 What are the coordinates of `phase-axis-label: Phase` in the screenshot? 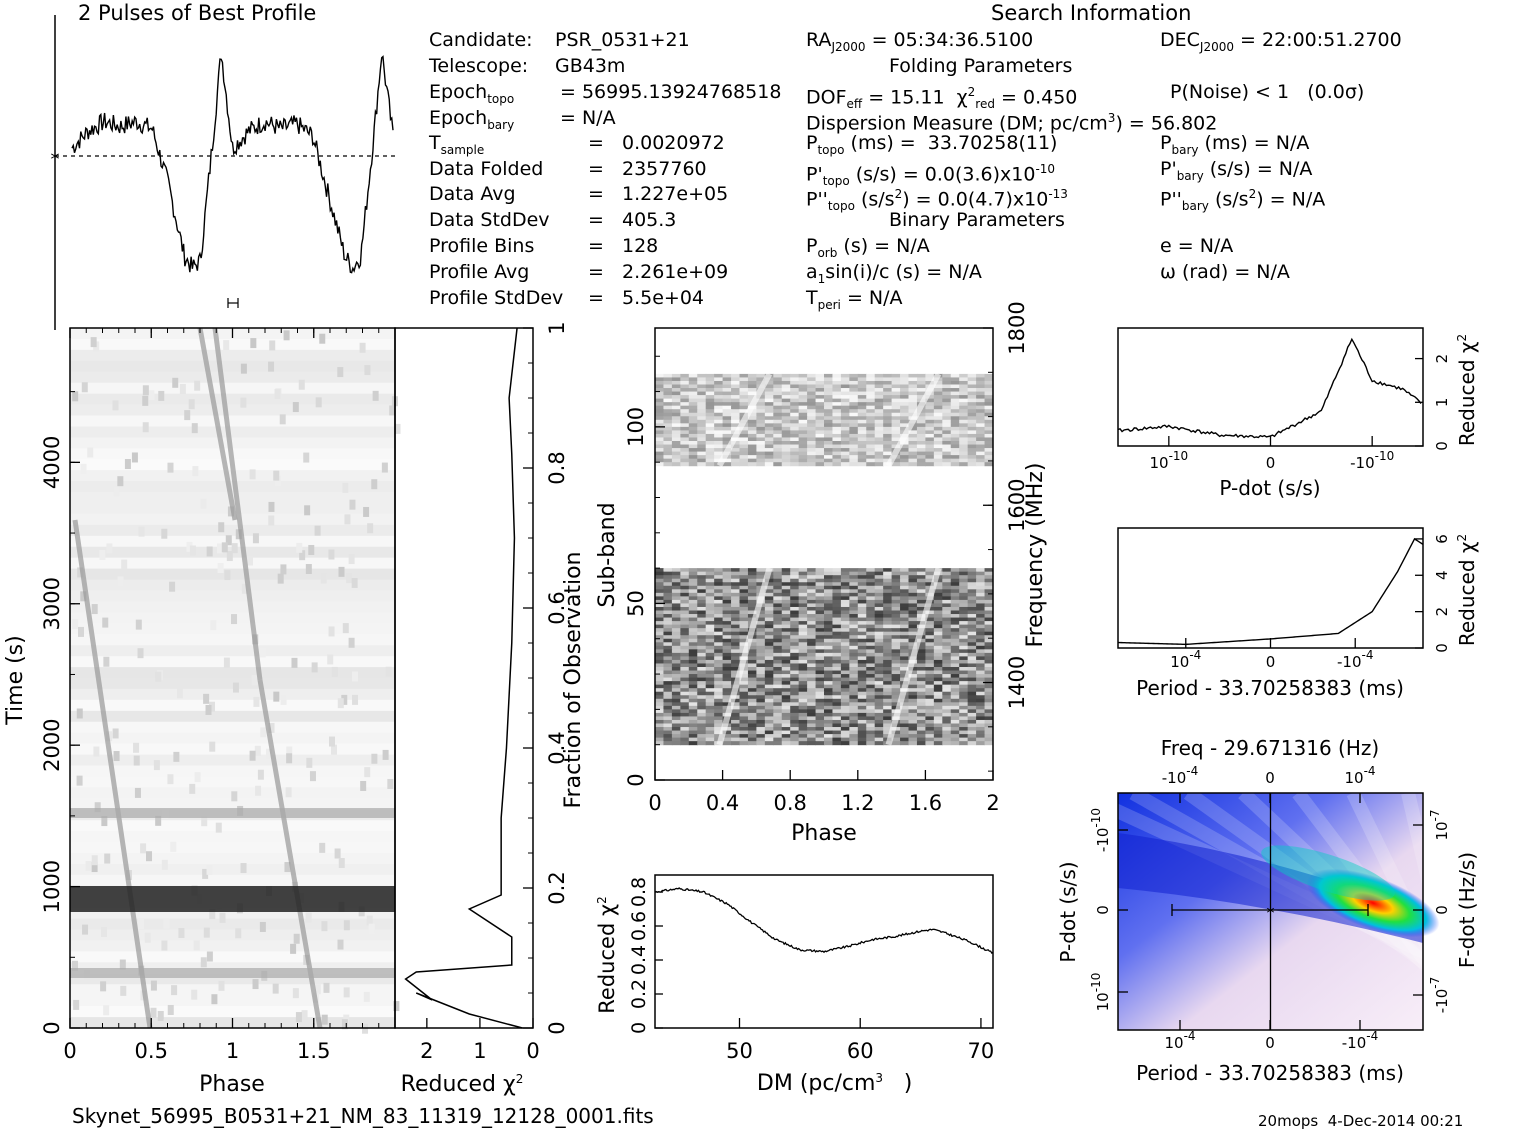 It's located at (232, 1084).